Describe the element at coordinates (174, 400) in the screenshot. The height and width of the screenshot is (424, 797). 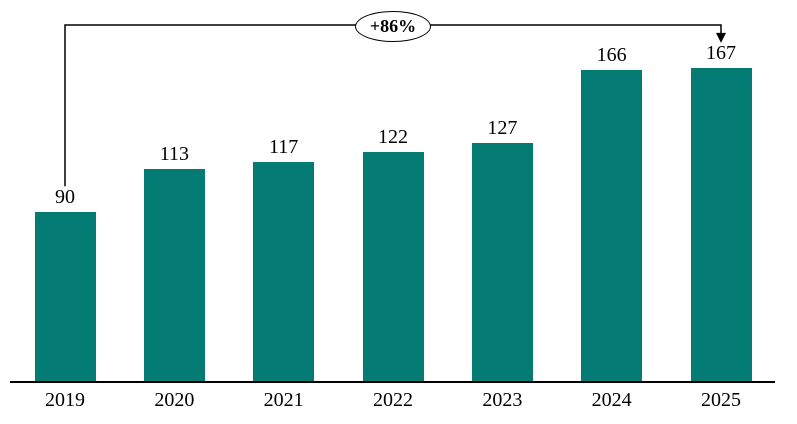
I see `x-tick-label-2020: 2020` at that location.